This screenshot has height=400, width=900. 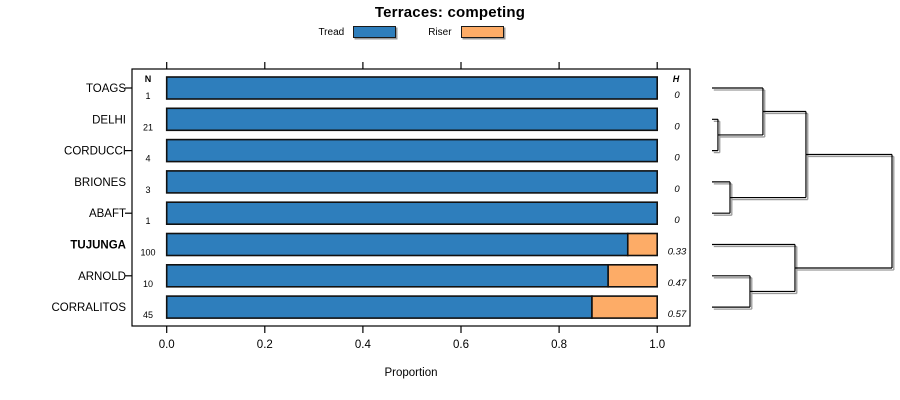 I want to click on legend-swatch-riser, so click(x=482, y=32).